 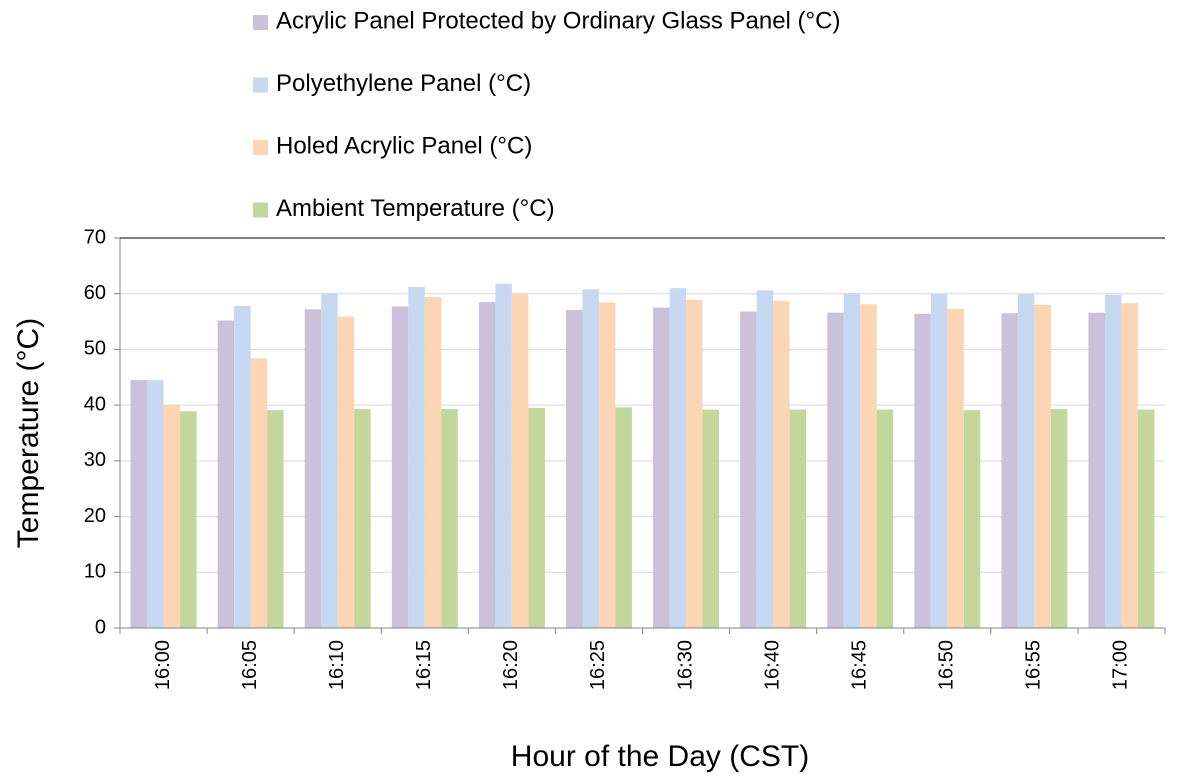 What do you see at coordinates (163, 665) in the screenshot?
I see `x-tick-label: 16:00` at bounding box center [163, 665].